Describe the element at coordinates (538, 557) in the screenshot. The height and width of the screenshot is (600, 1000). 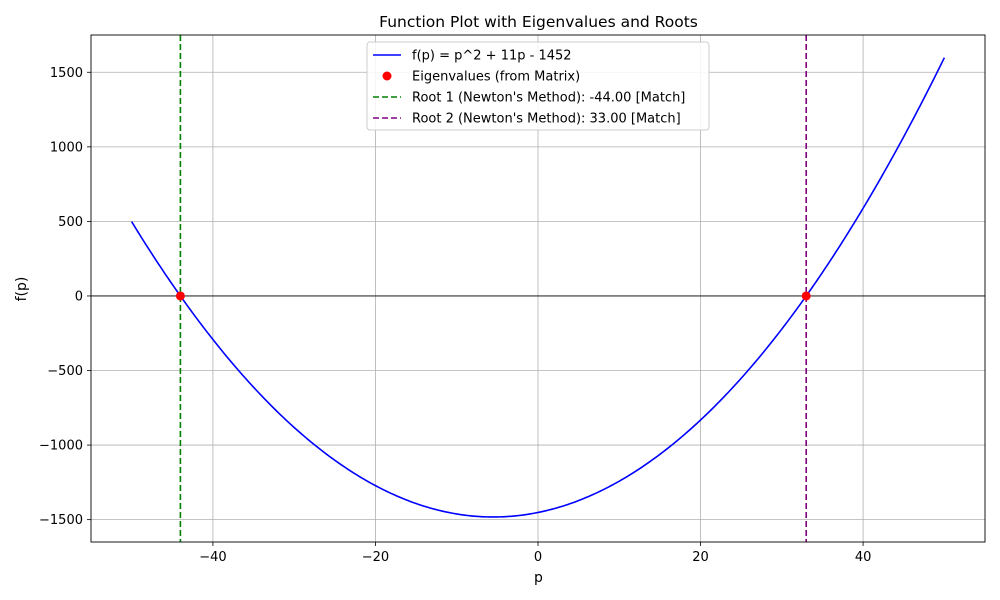
I see `x-tick-label: 0` at that location.